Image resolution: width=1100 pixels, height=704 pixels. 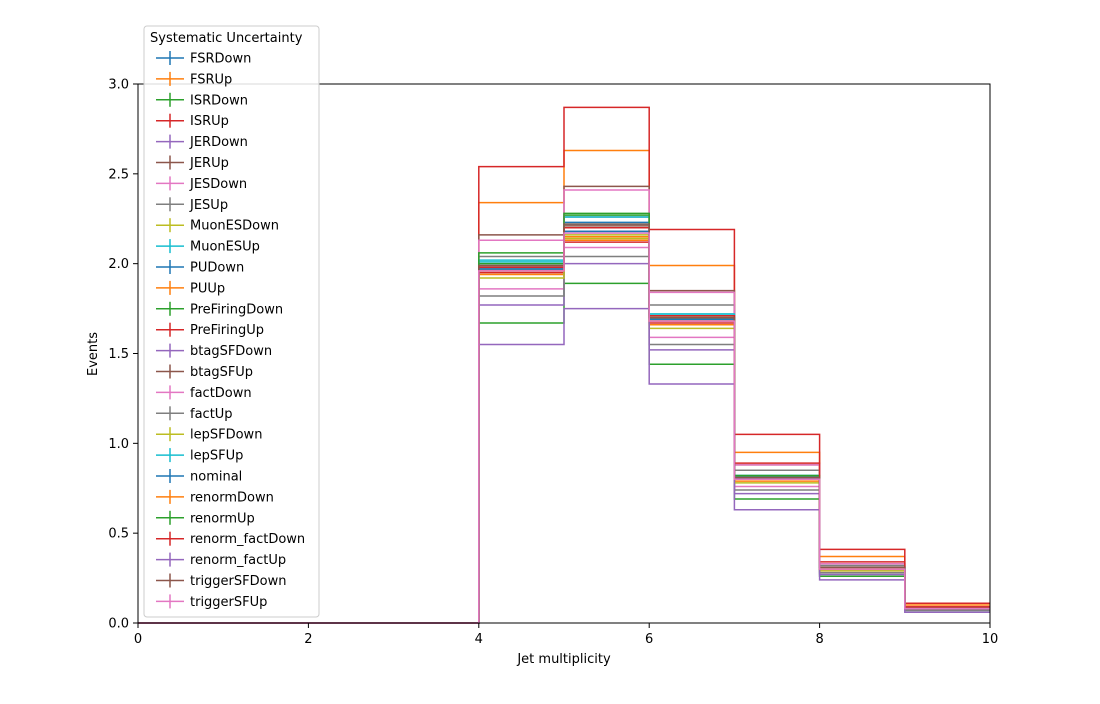 I want to click on legend-label: JESDown, so click(x=218, y=184).